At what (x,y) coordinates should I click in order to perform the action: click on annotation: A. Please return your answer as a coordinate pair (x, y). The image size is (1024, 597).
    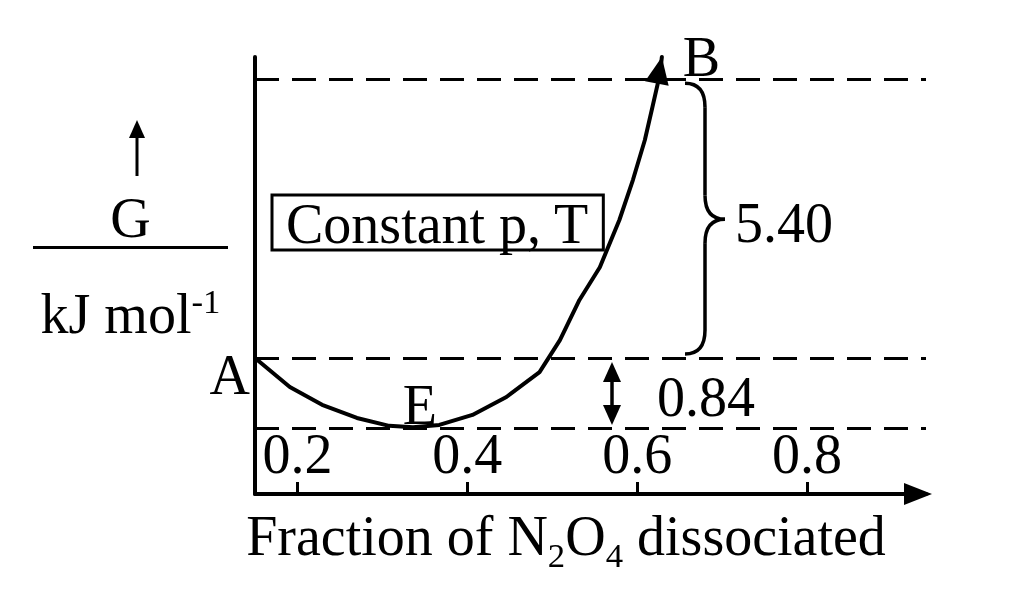
    Looking at the image, I should click on (230, 375).